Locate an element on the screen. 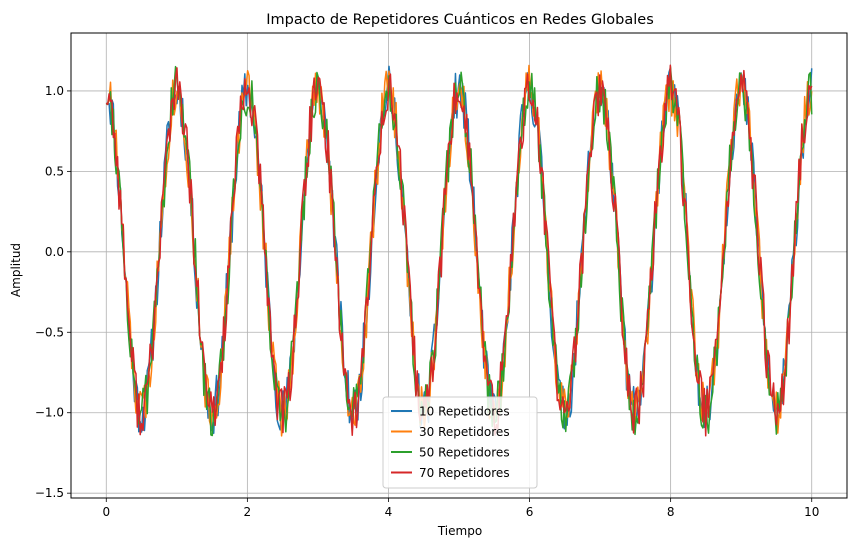 This screenshot has height=548, width=857. legend-label: 50 Repetidores is located at coordinates (464, 453).